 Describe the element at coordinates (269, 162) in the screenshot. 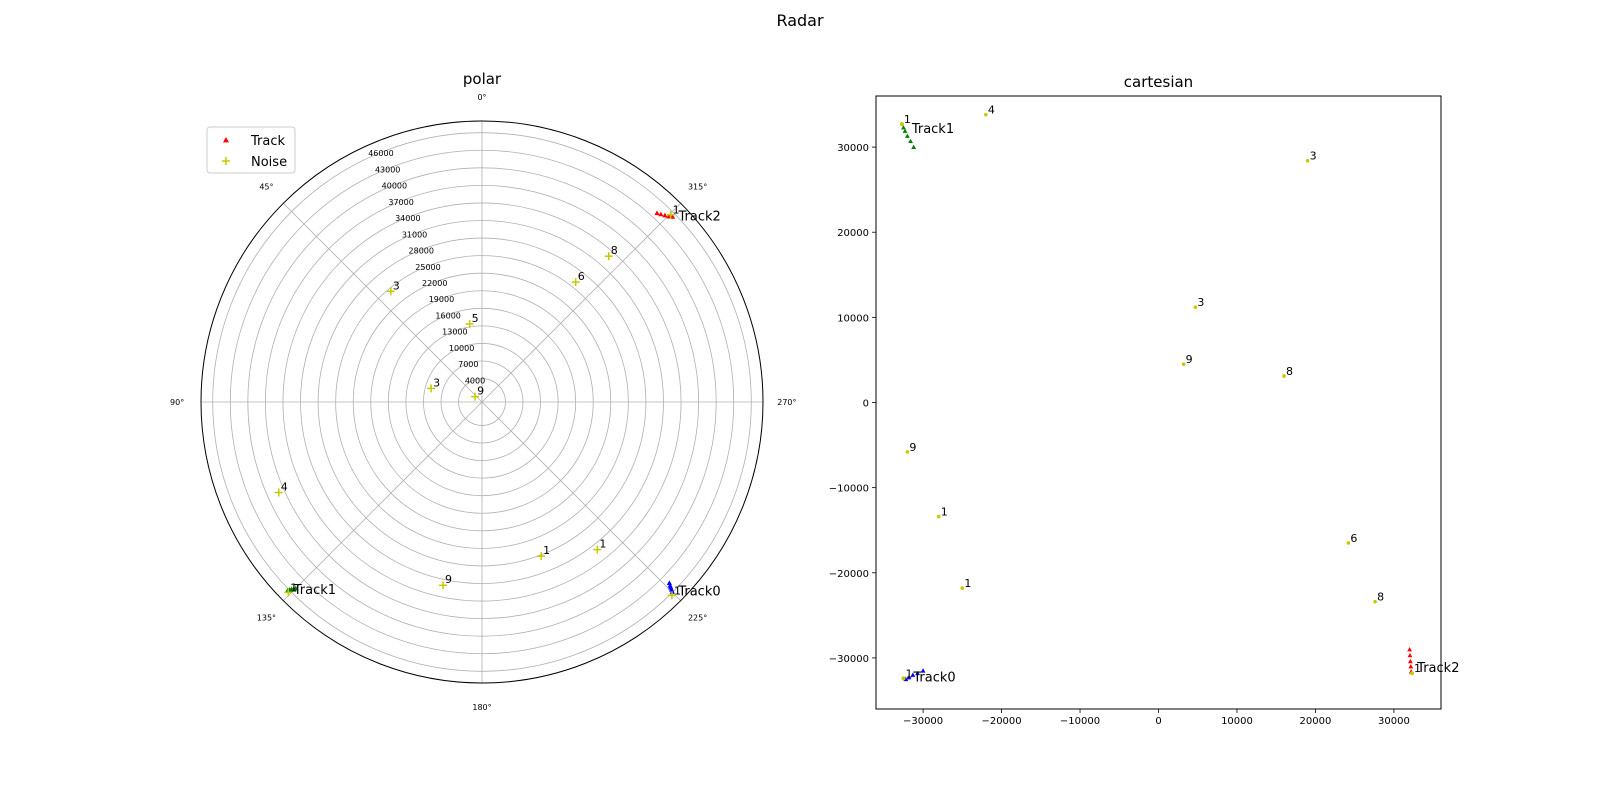

I see `legend-label: Noise` at that location.